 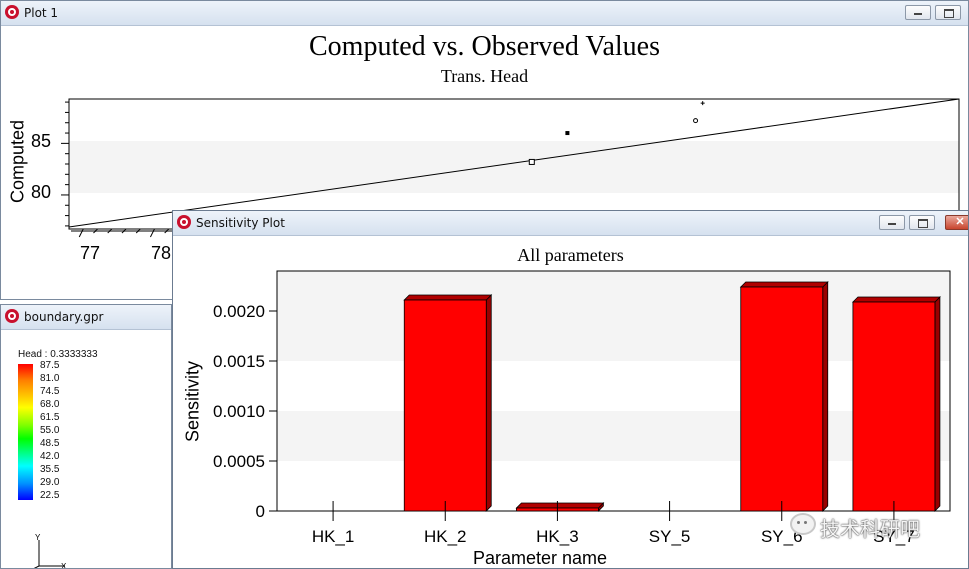 I want to click on ytick-label: 0.0005, so click(x=239, y=461).